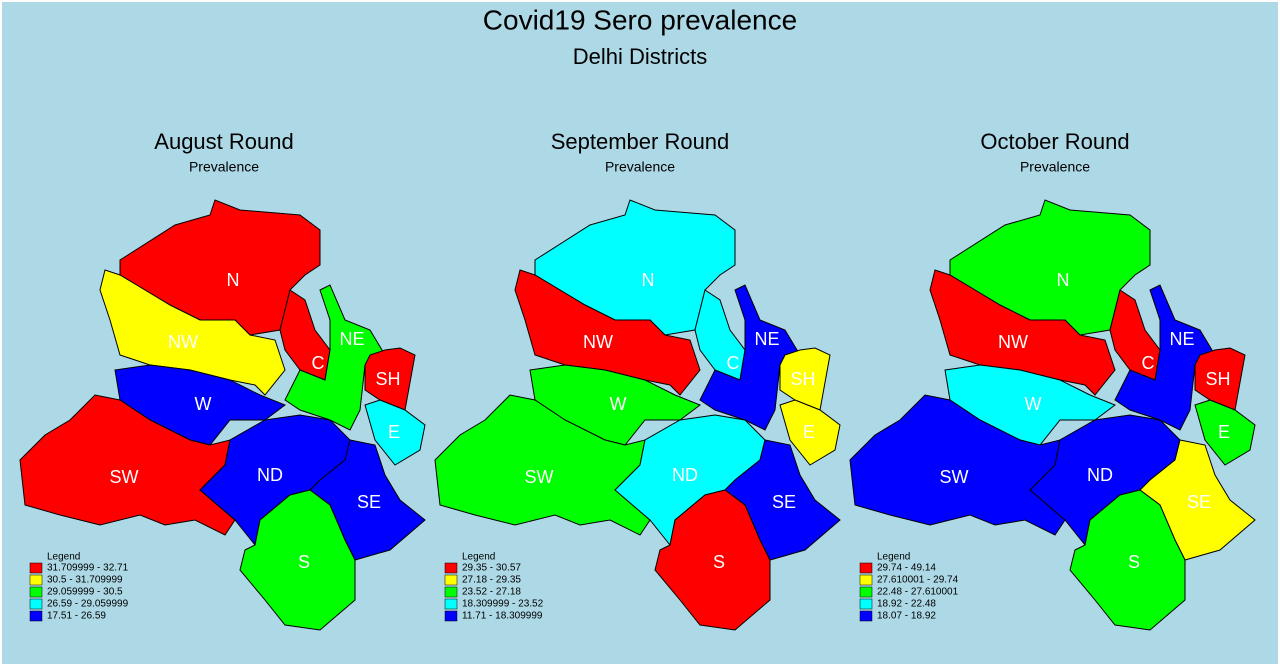 The image size is (1280, 666). What do you see at coordinates (640, 141) in the screenshot?
I see `map-title: September Round` at bounding box center [640, 141].